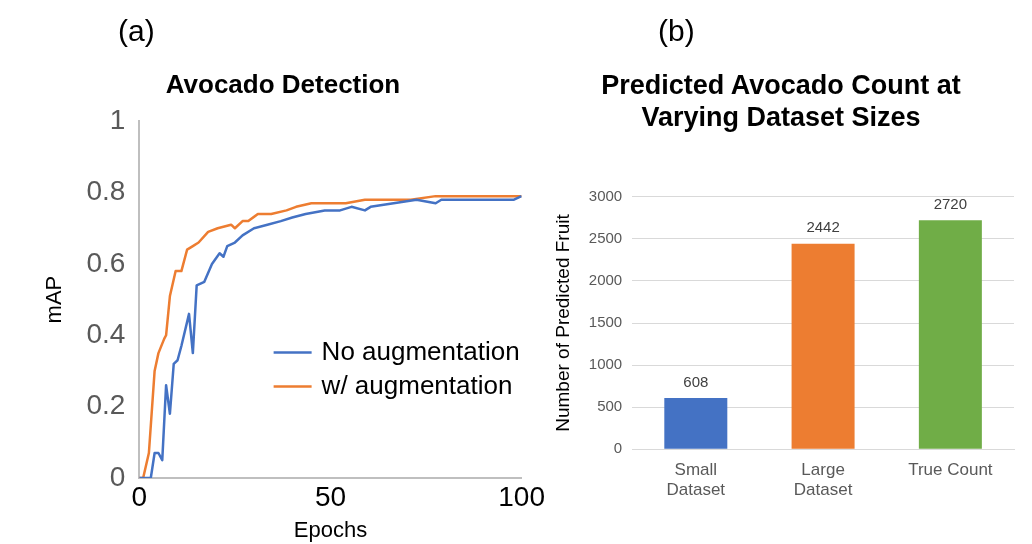 The width and height of the screenshot is (1032, 544). I want to click on text: (a), so click(136, 31).